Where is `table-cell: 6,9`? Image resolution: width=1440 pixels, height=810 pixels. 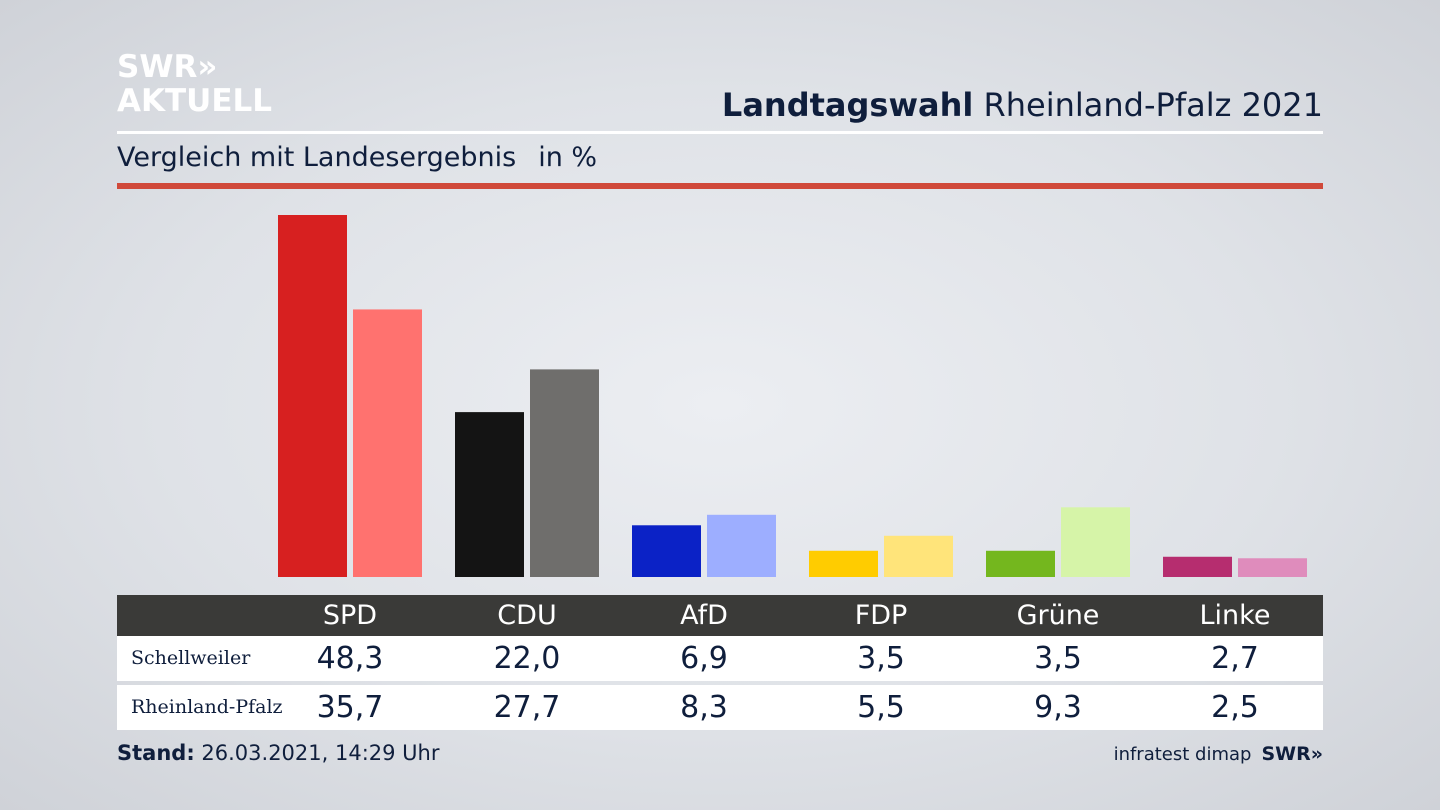 table-cell: 6,9 is located at coordinates (704, 658).